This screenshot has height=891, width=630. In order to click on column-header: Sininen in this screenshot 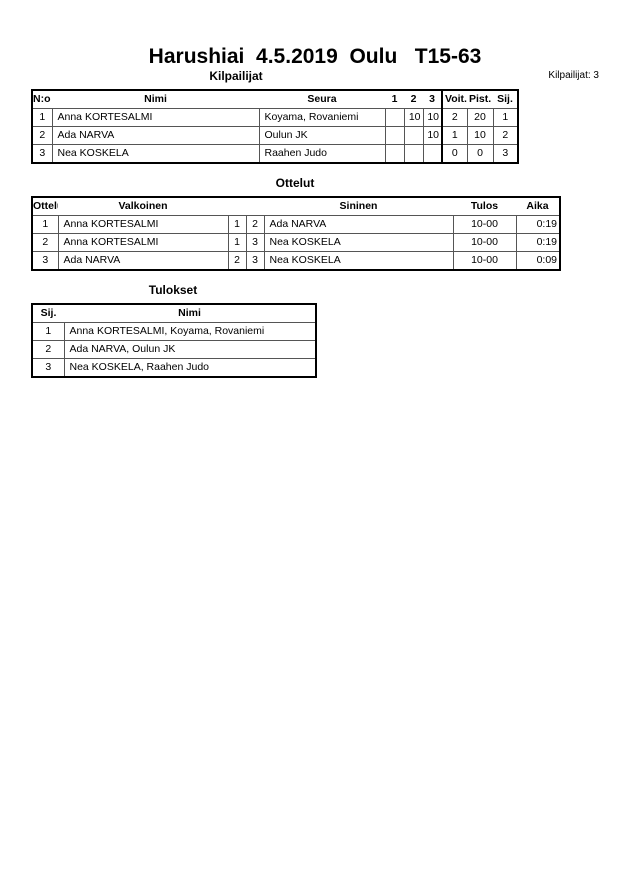, I will do `click(358, 206)`.